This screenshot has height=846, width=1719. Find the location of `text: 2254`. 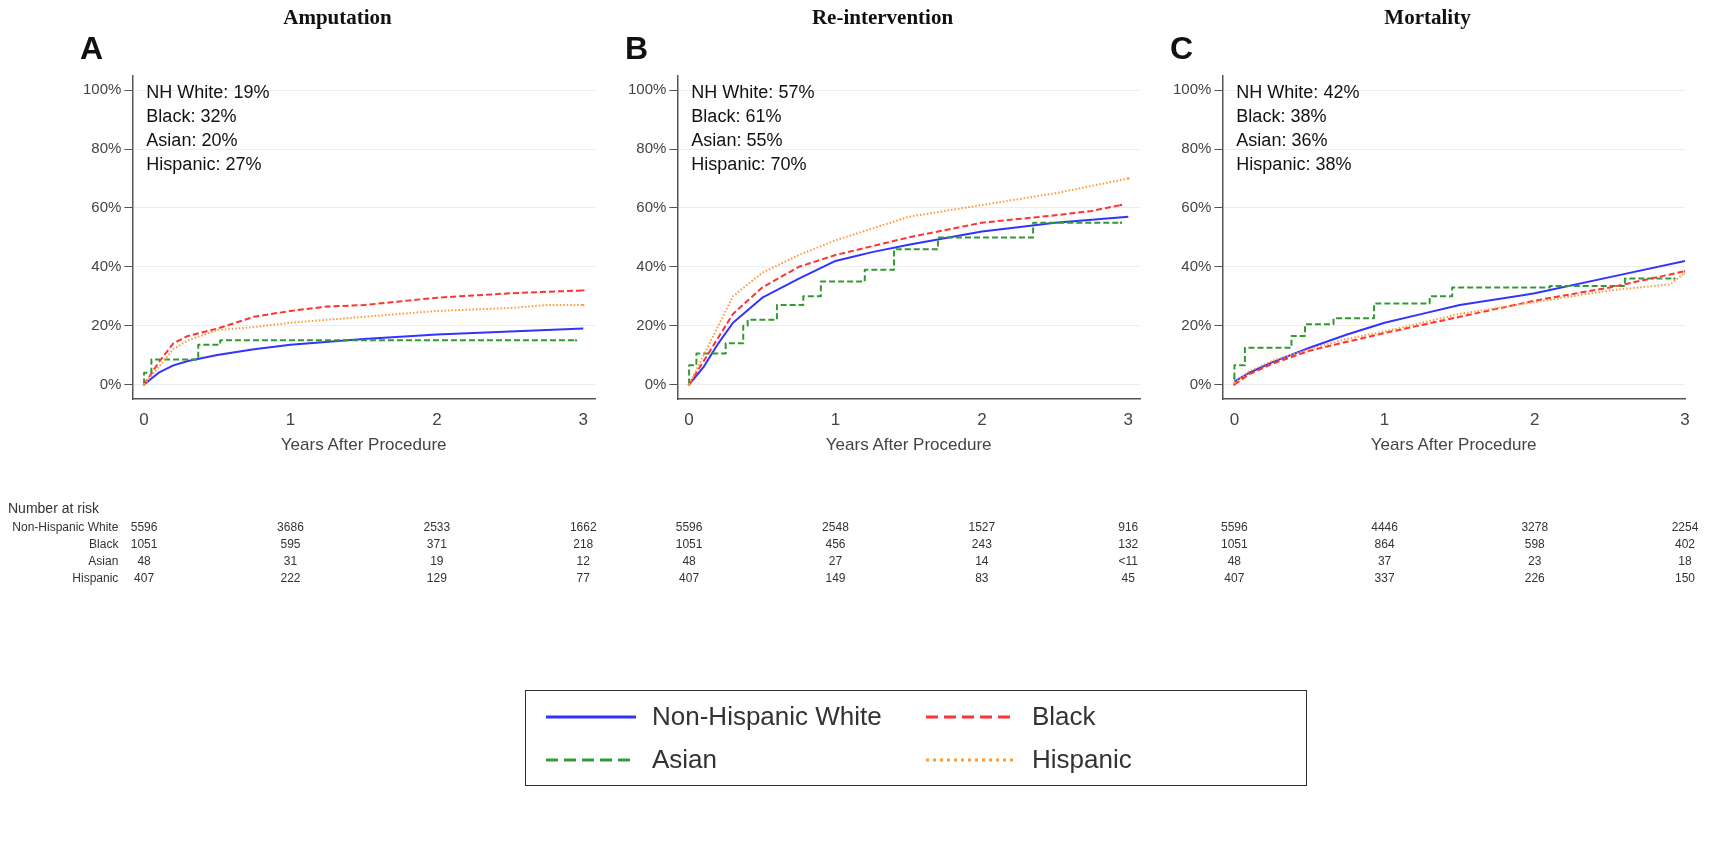

text: 2254 is located at coordinates (1685, 527).